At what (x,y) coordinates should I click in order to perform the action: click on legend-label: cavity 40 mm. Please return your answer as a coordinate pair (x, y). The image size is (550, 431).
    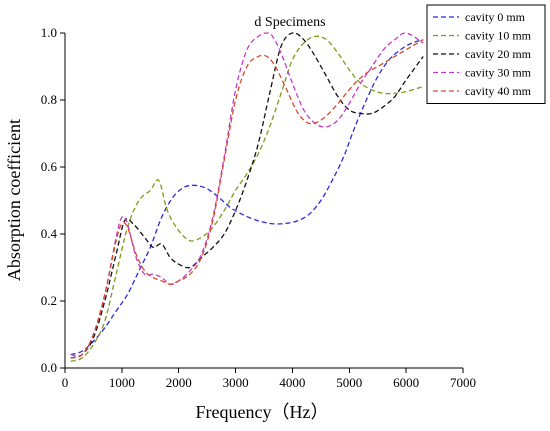
    Looking at the image, I should click on (498, 91).